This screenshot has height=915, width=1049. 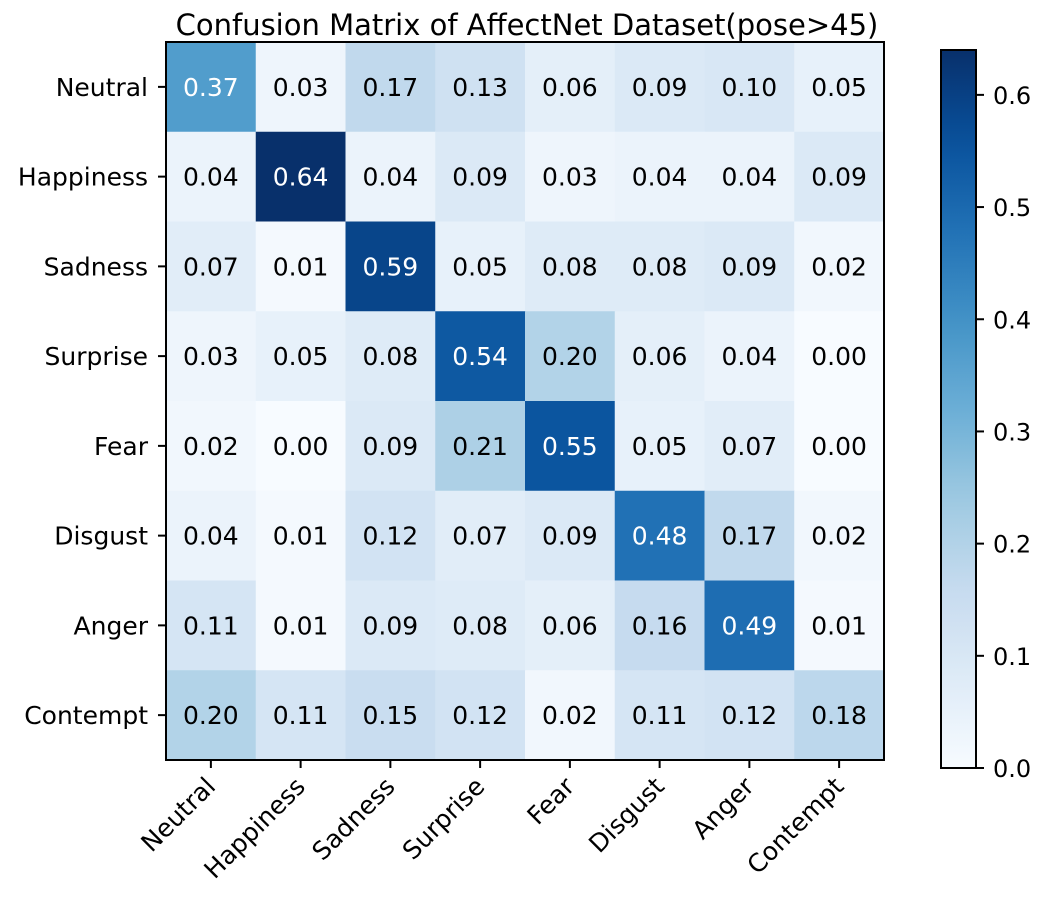 What do you see at coordinates (839, 446) in the screenshot?
I see `heatmap-cell-fear-contempt` at bounding box center [839, 446].